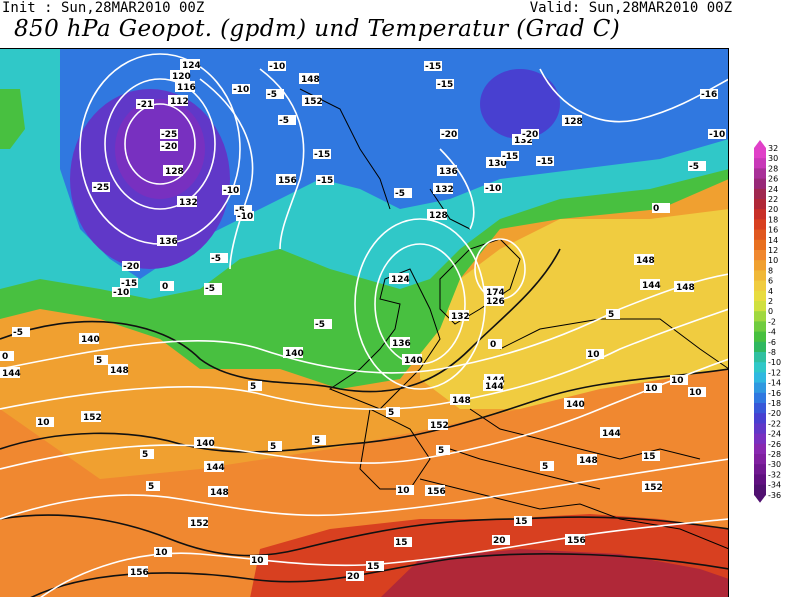 The height and width of the screenshot is (597, 790). What do you see at coordinates (709, 94) in the screenshot?
I see `temperature-label: -16` at bounding box center [709, 94].